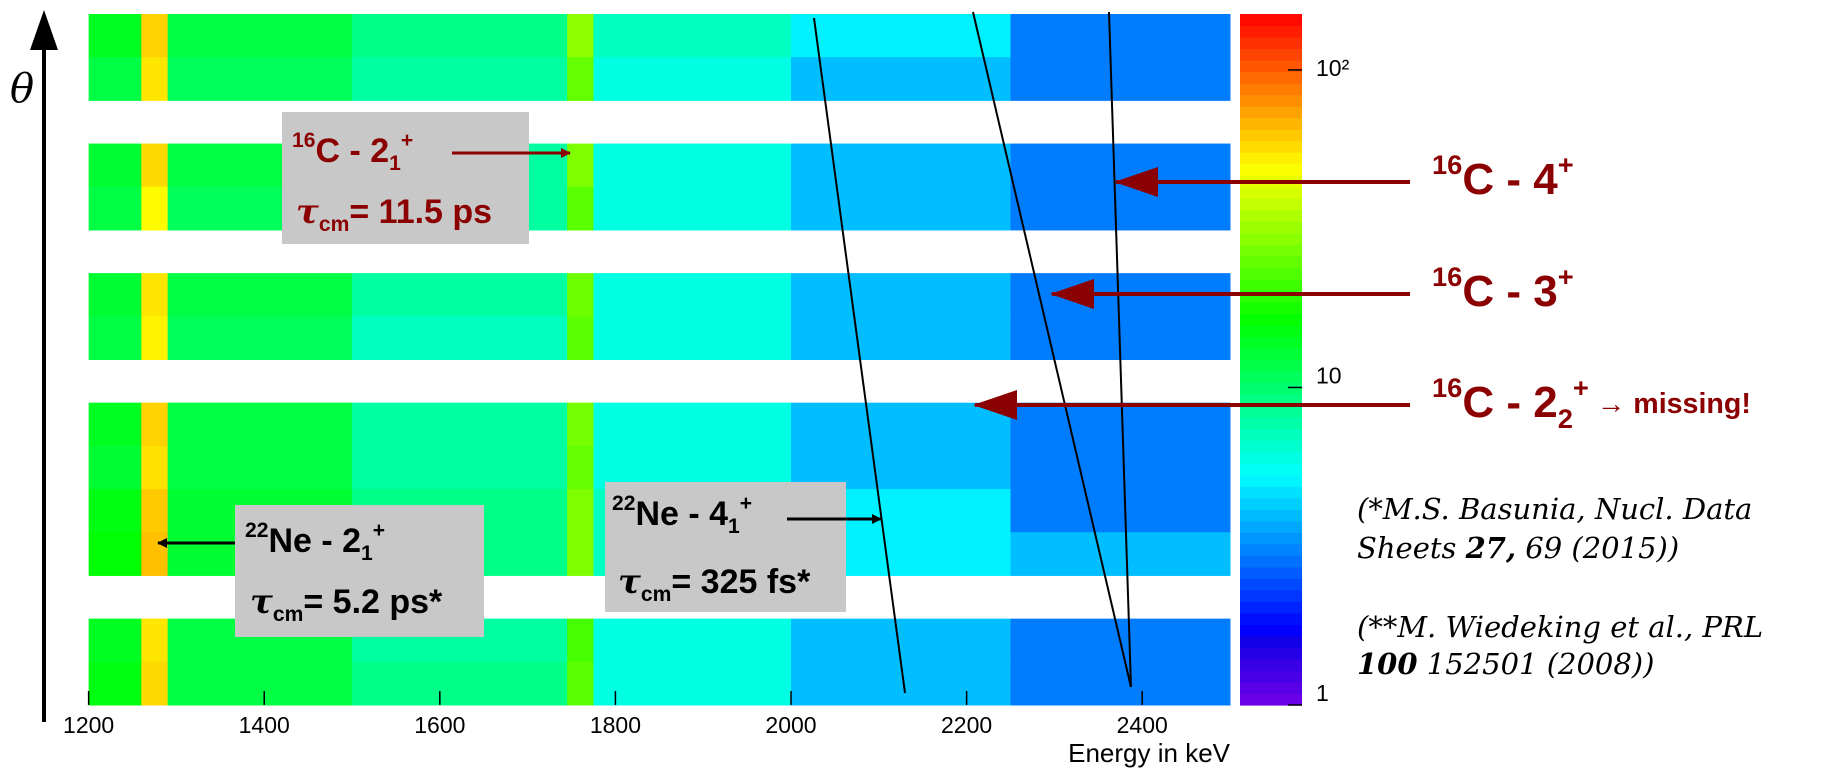 The width and height of the screenshot is (1842, 769). What do you see at coordinates (1670, 404) in the screenshot?
I see `text-part: → missing!` at bounding box center [1670, 404].